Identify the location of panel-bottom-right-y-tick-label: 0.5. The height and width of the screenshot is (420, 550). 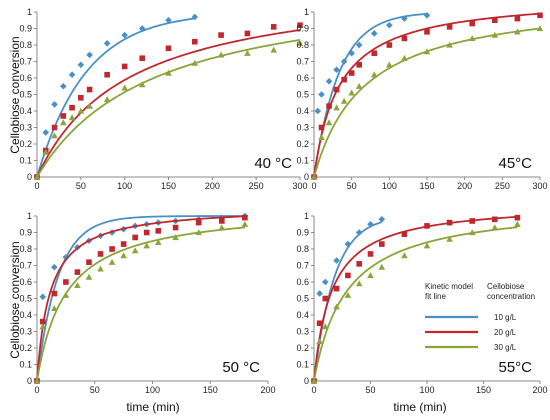
(302, 299).